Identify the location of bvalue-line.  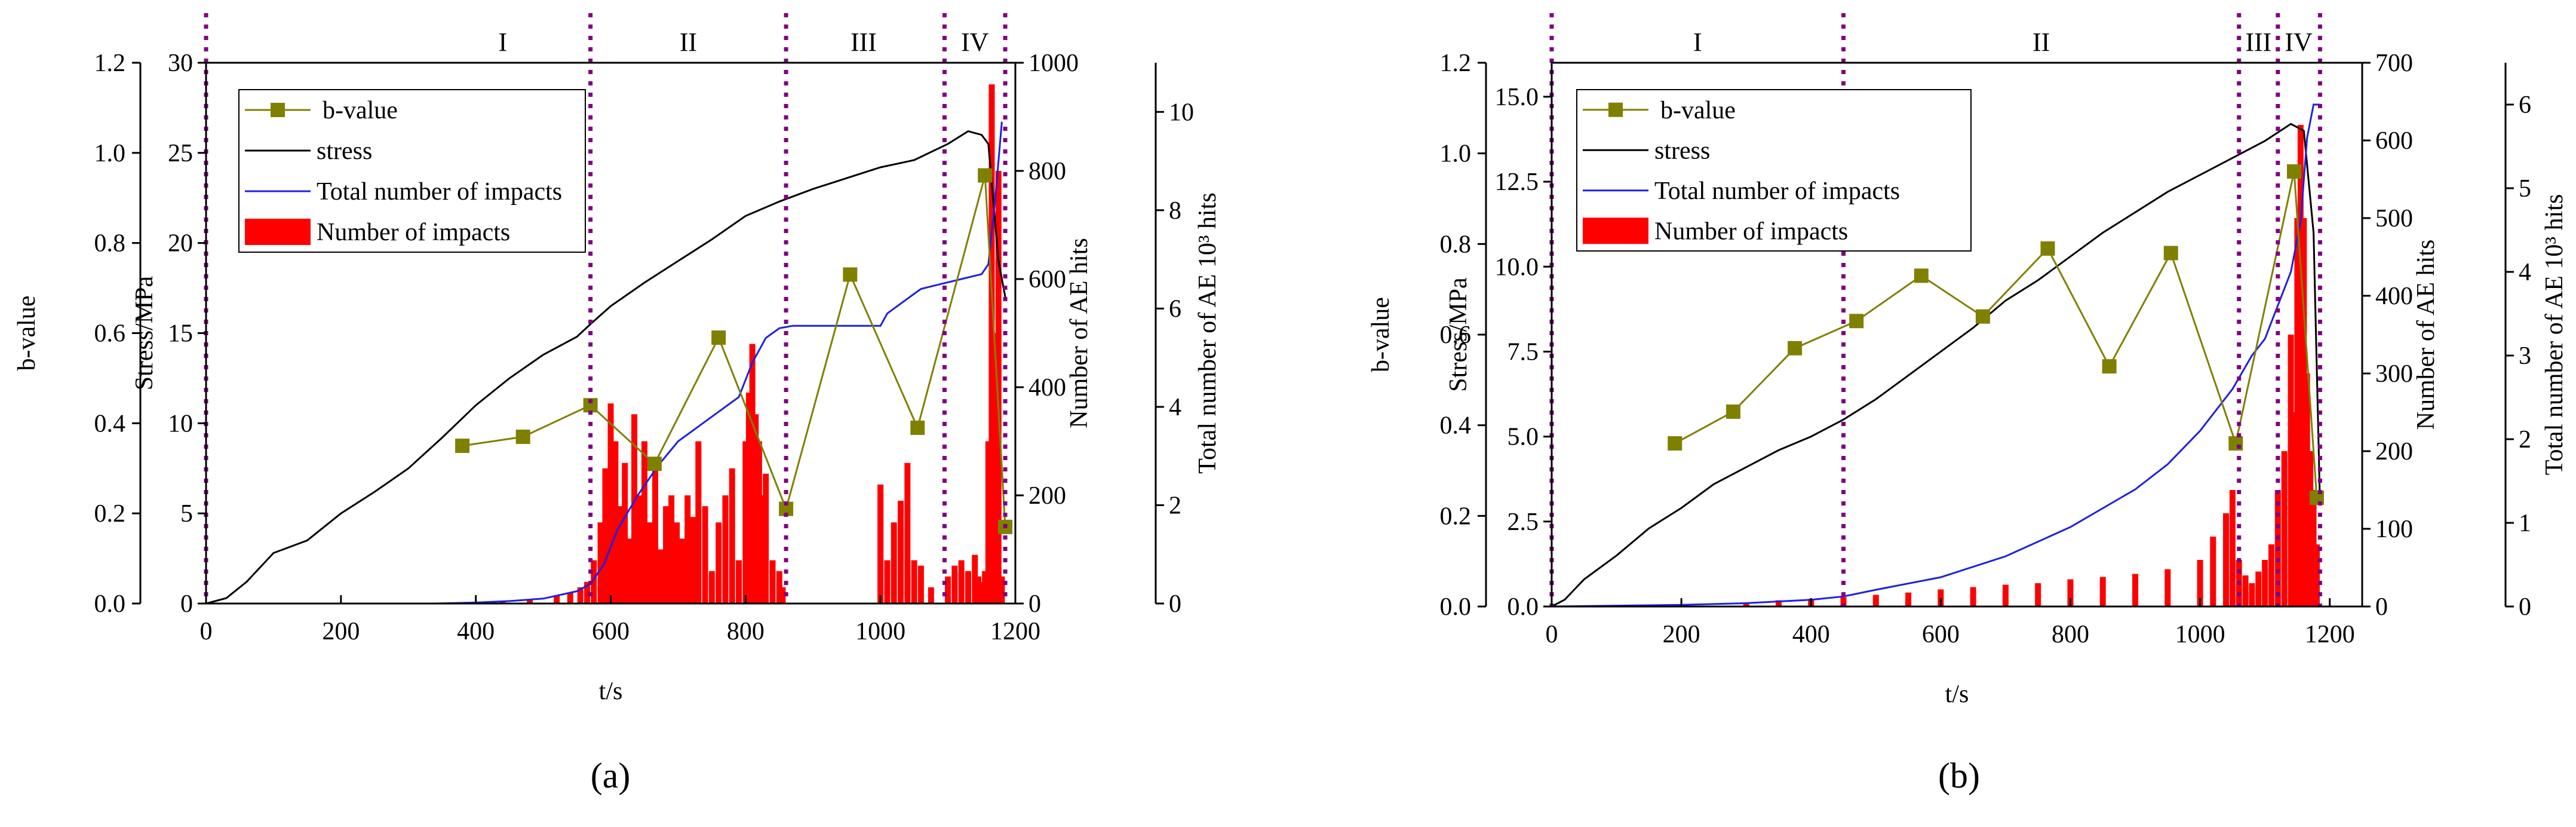
(734, 351).